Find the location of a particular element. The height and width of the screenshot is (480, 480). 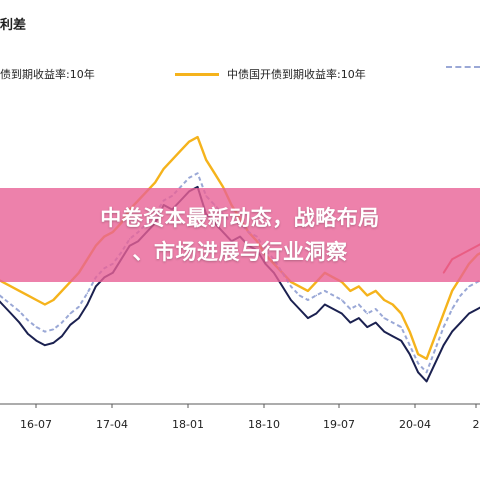

x-tick-label: 19-07 is located at coordinates (339, 424).